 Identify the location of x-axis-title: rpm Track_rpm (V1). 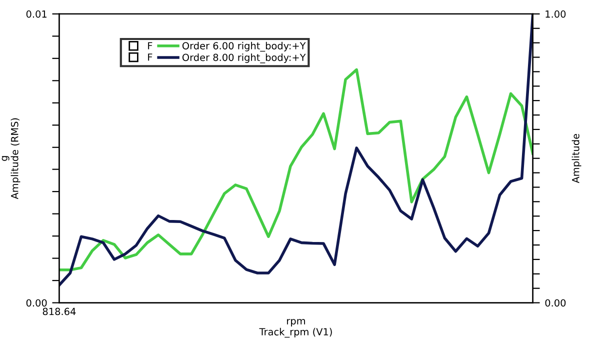
(295, 328).